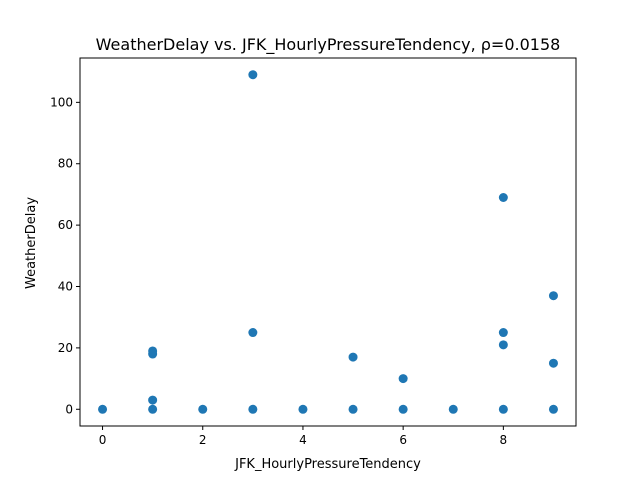 This screenshot has height=480, width=640. I want to click on y-tick-label: 0, so click(69, 409).